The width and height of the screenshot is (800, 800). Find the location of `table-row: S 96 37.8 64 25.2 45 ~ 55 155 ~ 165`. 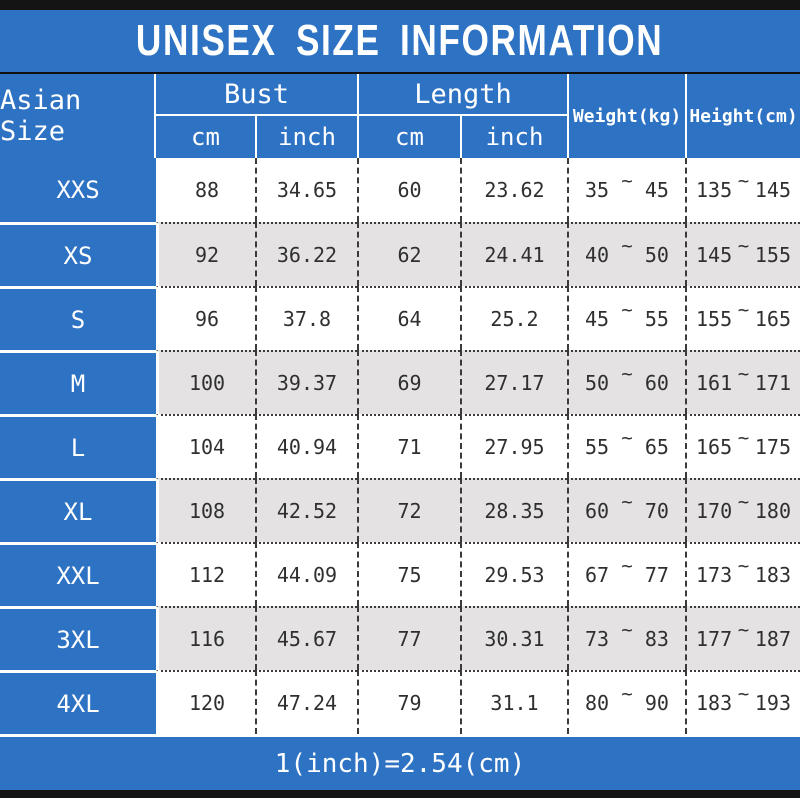

table-row: S 96 37.8 64 25.2 45 ~ 55 155 ~ 165 is located at coordinates (400, 318).